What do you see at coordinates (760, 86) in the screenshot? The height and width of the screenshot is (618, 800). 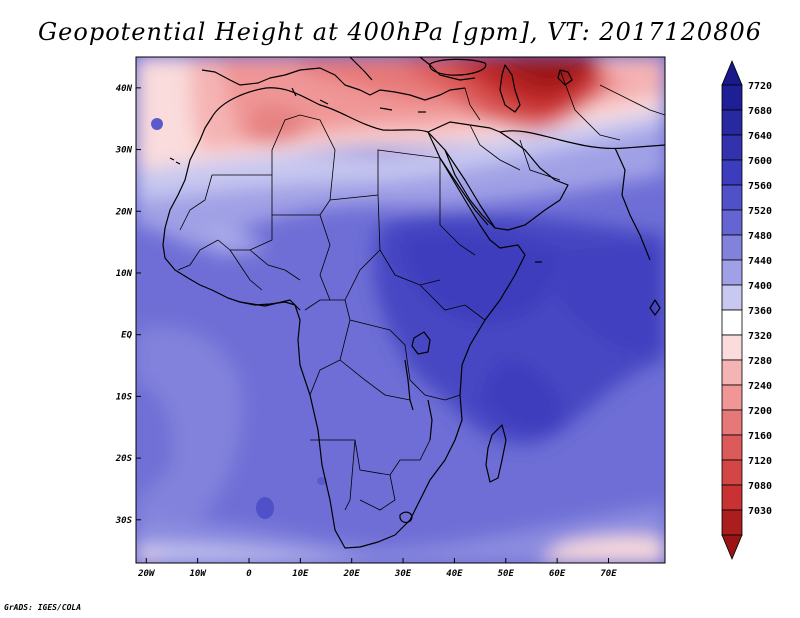 I see `colorbar-label: 7720` at bounding box center [760, 86].